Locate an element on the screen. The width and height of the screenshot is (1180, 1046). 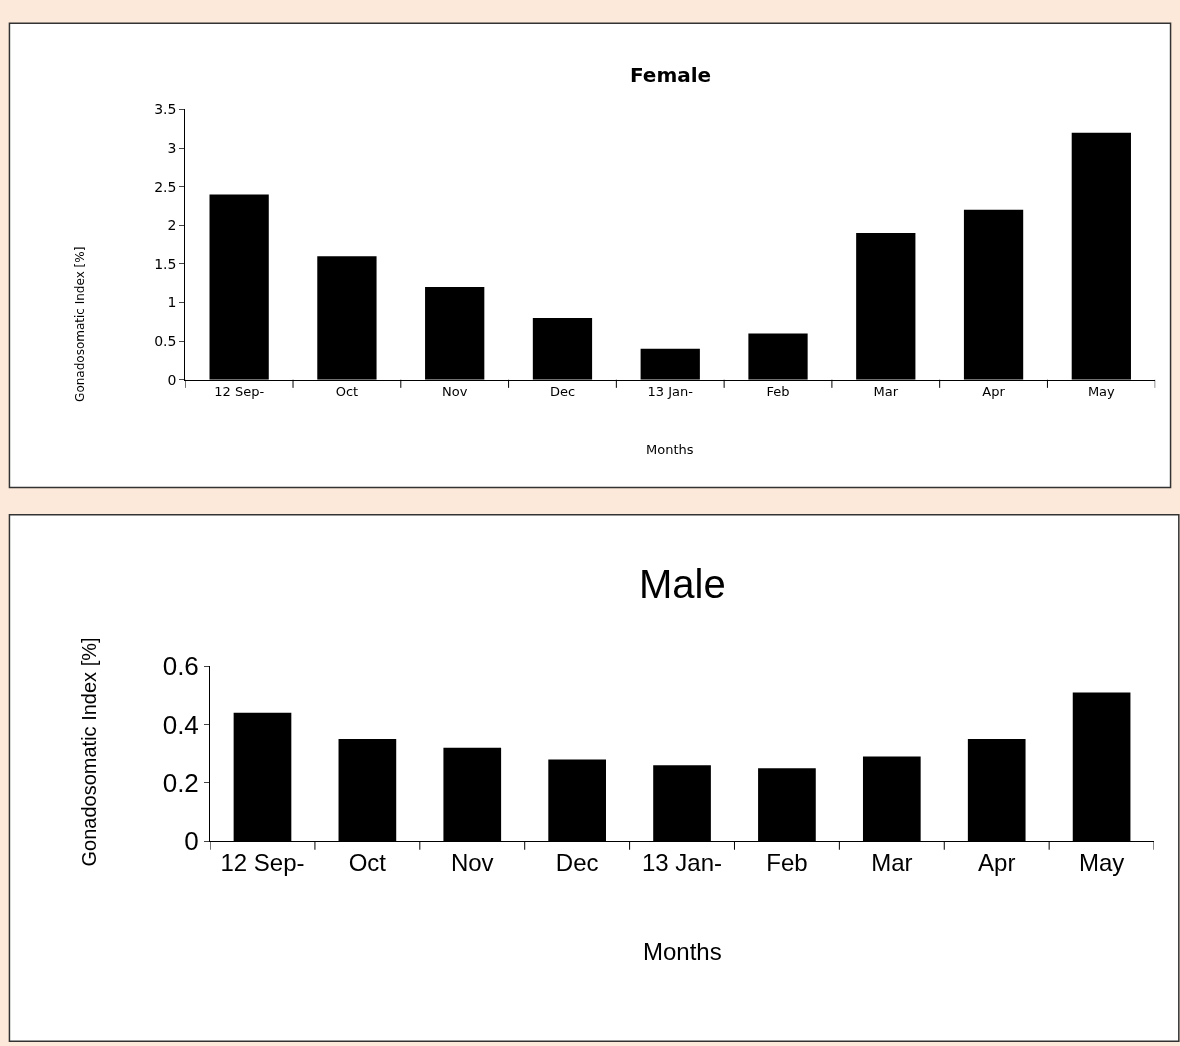
y-tick-label: 0.4 is located at coordinates (180, 724).